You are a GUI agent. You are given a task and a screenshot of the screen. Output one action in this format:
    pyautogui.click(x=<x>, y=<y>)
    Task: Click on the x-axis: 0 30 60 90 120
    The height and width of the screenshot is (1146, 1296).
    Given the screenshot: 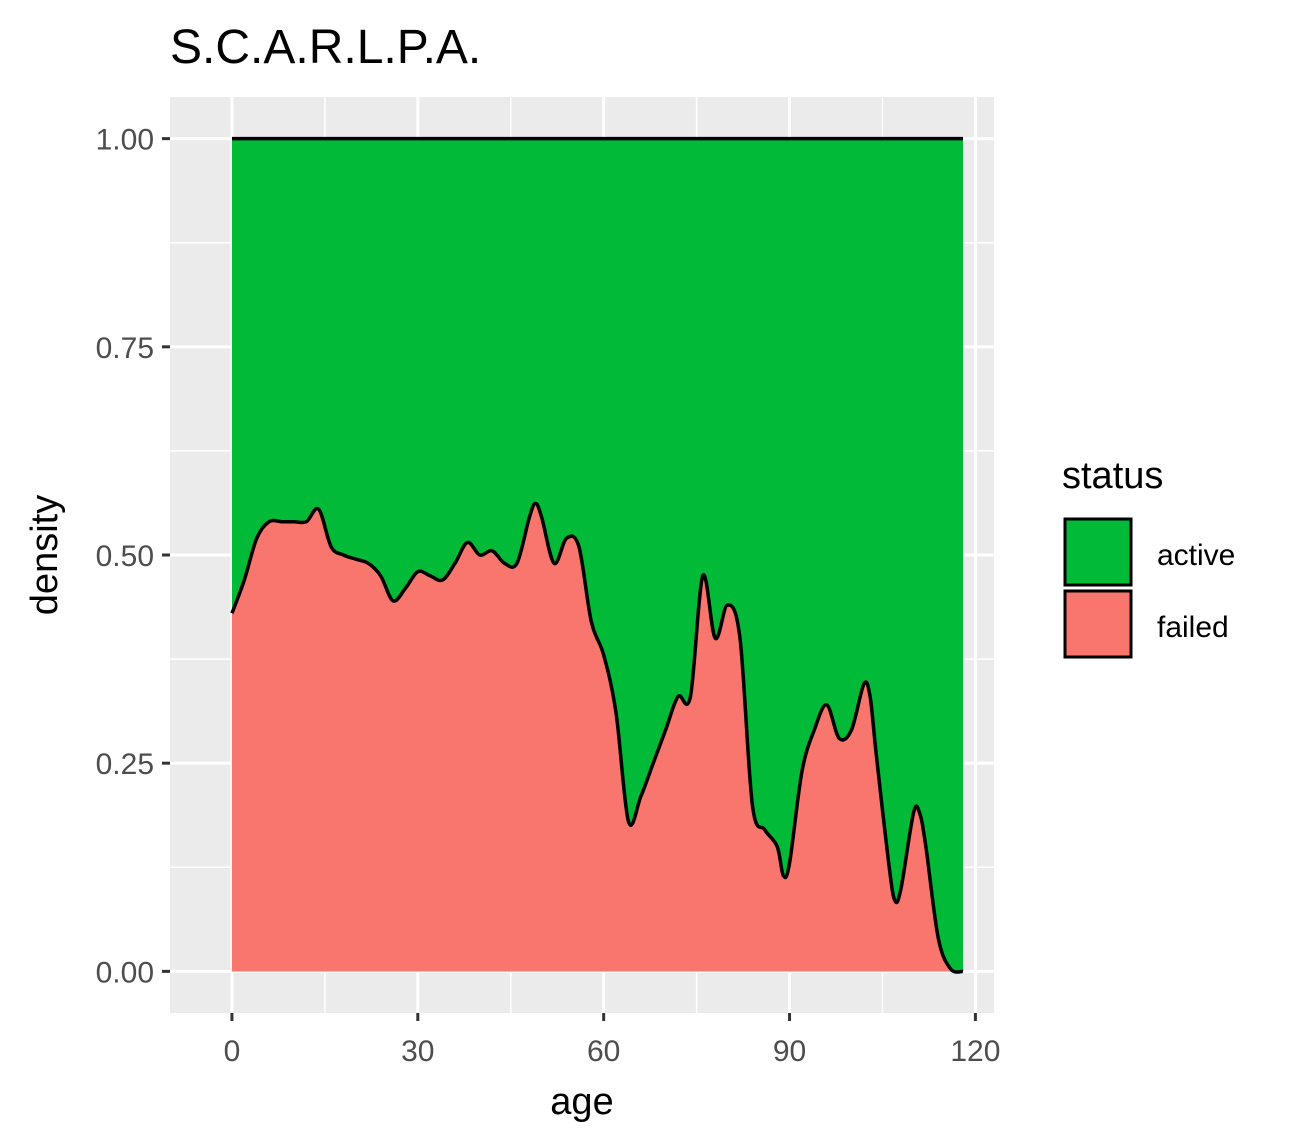 What is the action you would take?
    pyautogui.click(x=612, y=1040)
    